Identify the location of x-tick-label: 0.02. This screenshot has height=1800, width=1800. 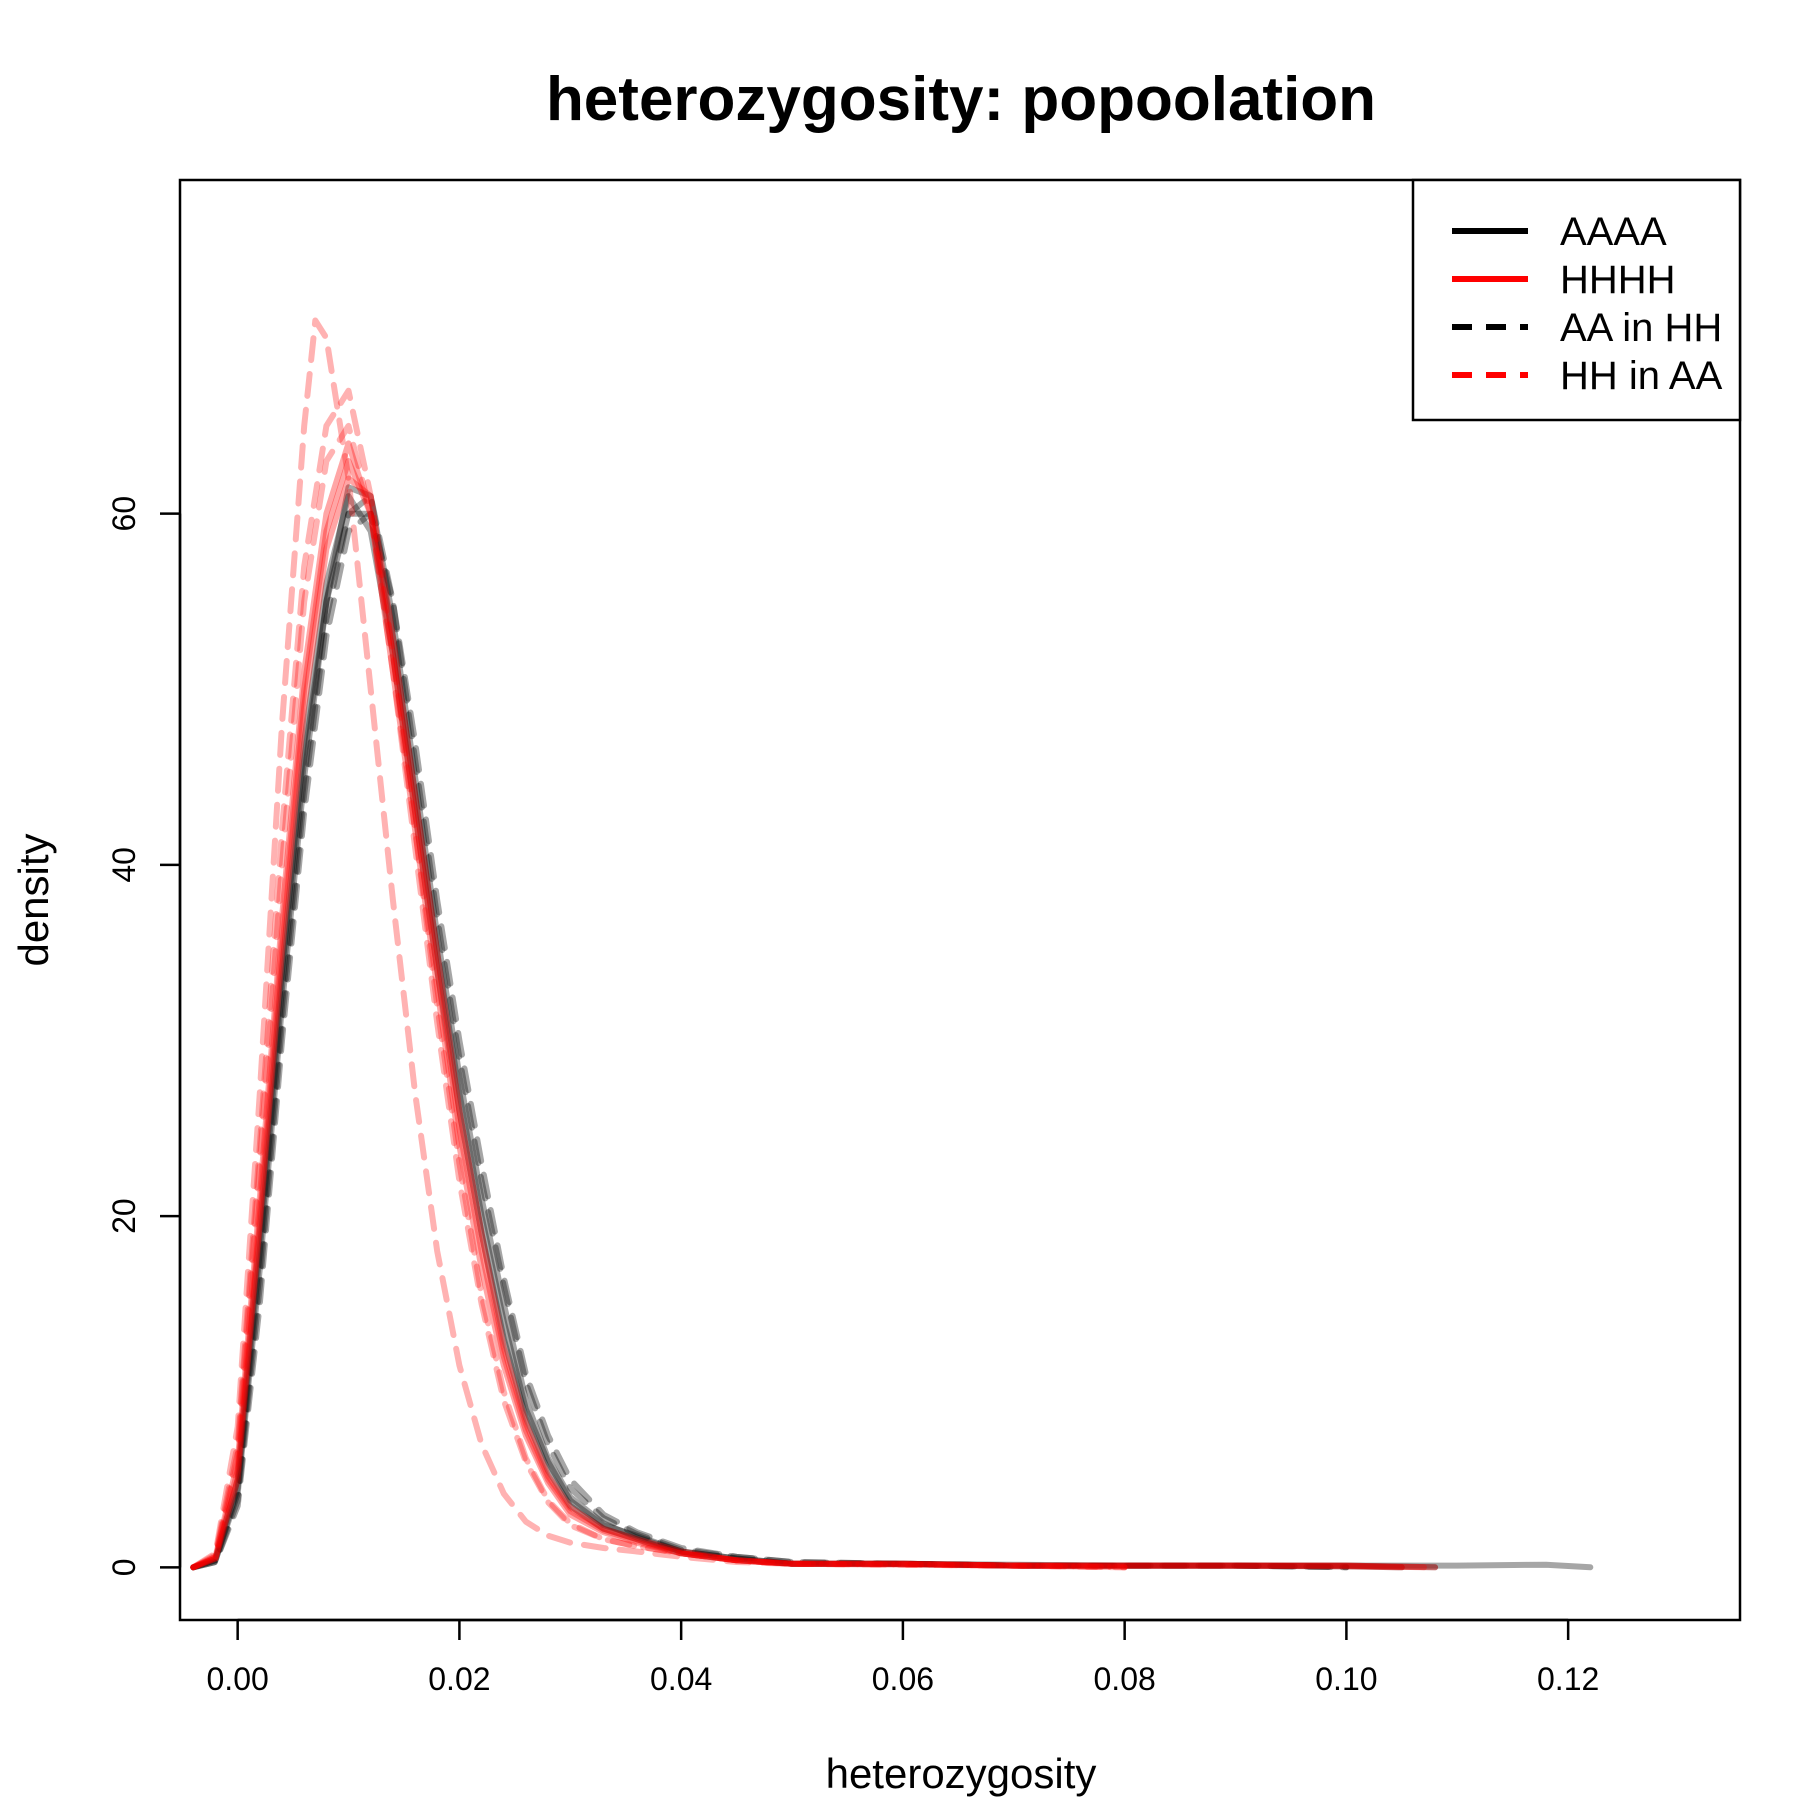
(459, 1679).